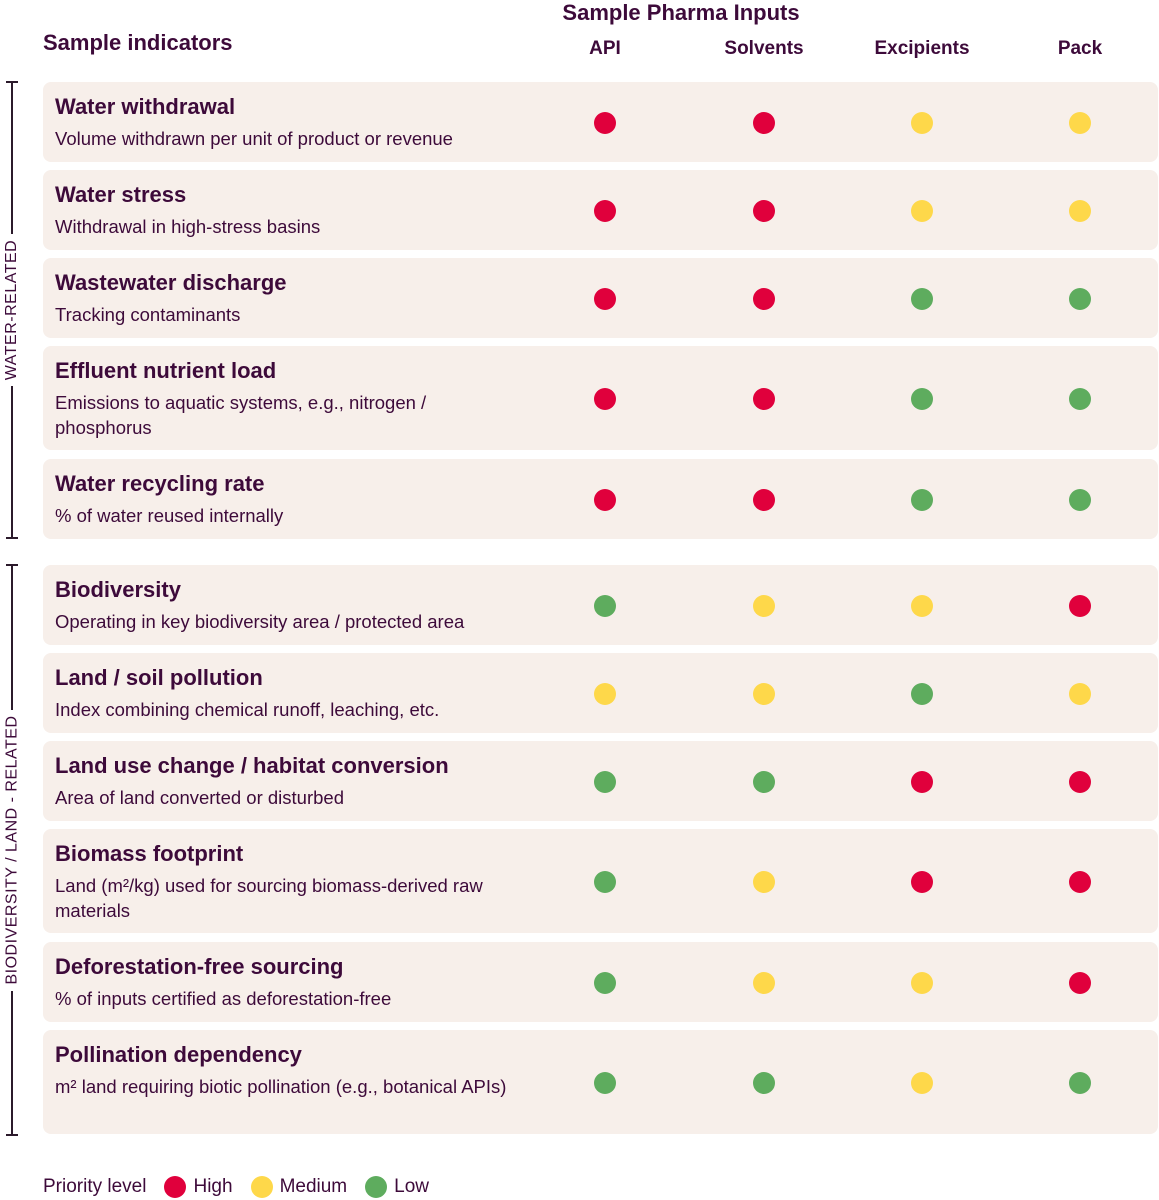 Image resolution: width=1159 pixels, height=1200 pixels. Describe the element at coordinates (159, 677) in the screenshot. I see `indicator-title: Land / soil pollution` at that location.